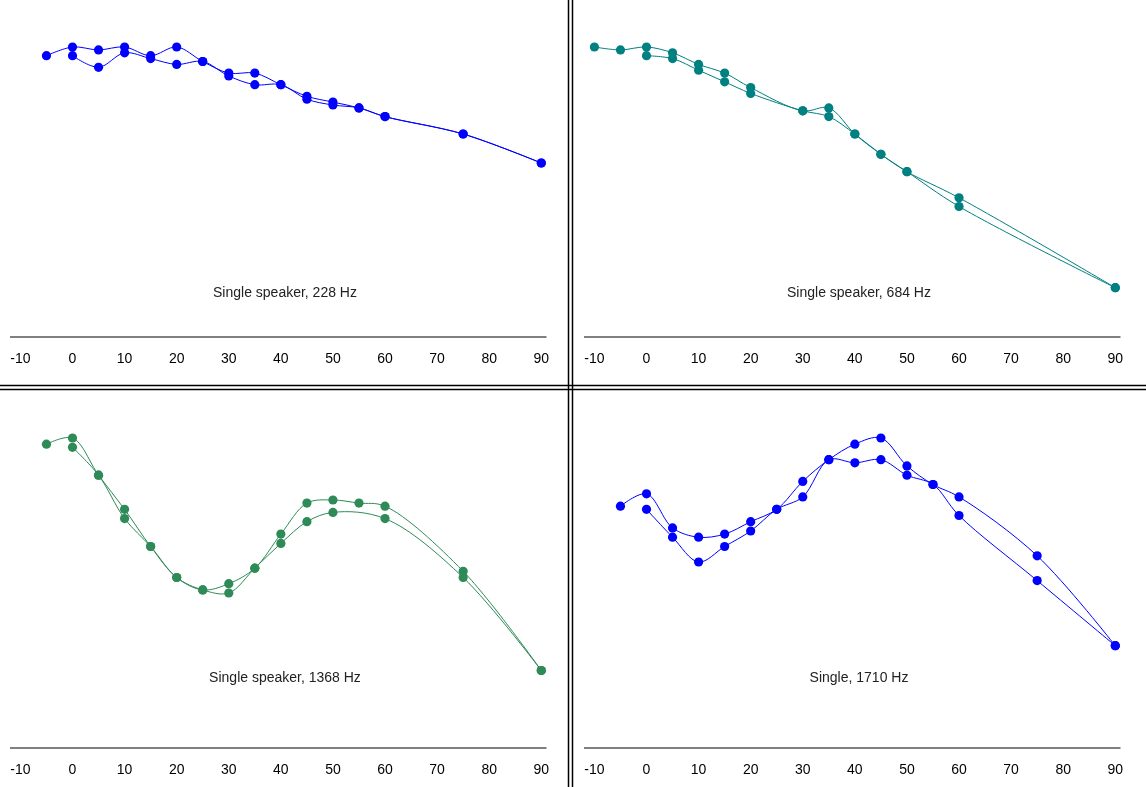 Image resolution: width=1146 pixels, height=787 pixels. Describe the element at coordinates (859, 677) in the screenshot. I see `text: Single, 1710 Hz` at that location.